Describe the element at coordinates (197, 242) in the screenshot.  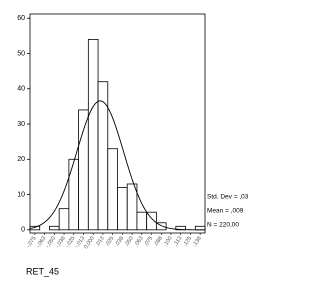
I see `x-tick-label: ,138` at that location.